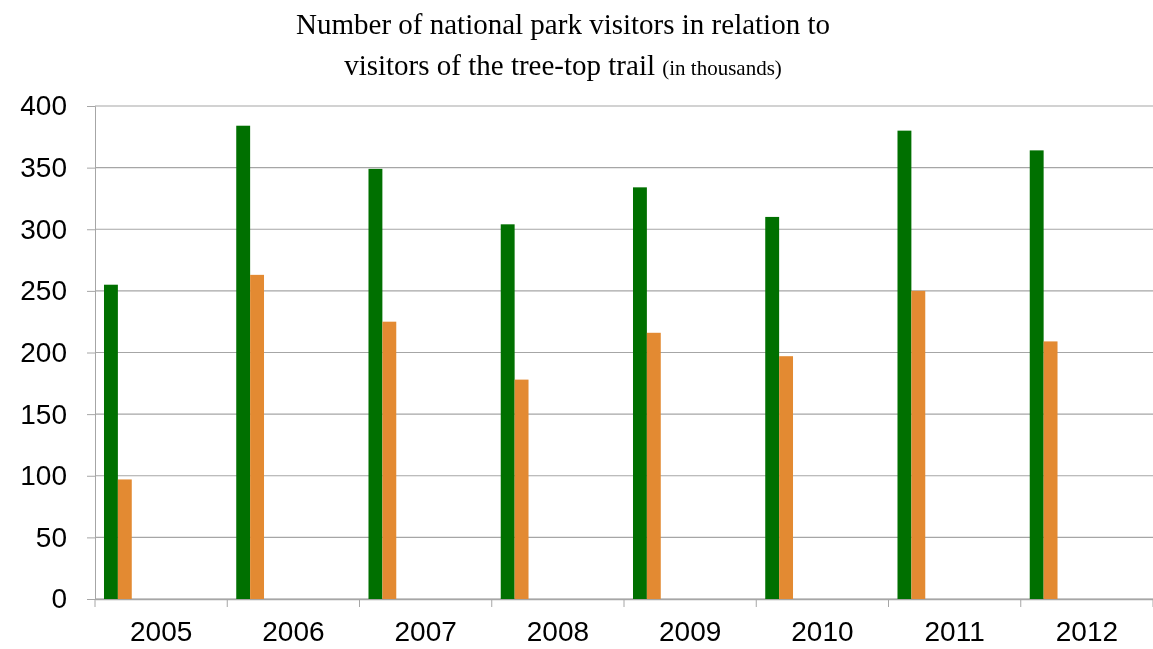  I want to click on x-tick-label: 2012, so click(1087, 631).